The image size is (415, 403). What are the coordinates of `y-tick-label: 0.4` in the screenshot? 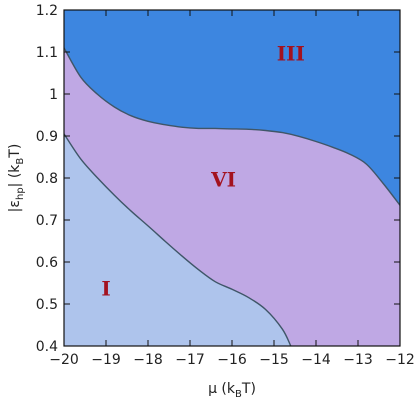 It's located at (47, 347).